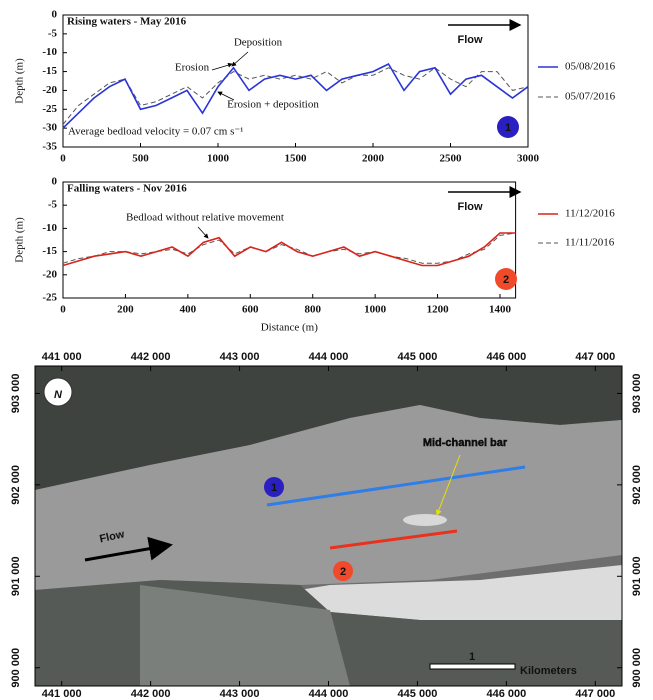 Image resolution: width=653 pixels, height=700 pixels. Describe the element at coordinates (590, 67) in the screenshot. I see `legend-label: 05/08/2016` at that location.